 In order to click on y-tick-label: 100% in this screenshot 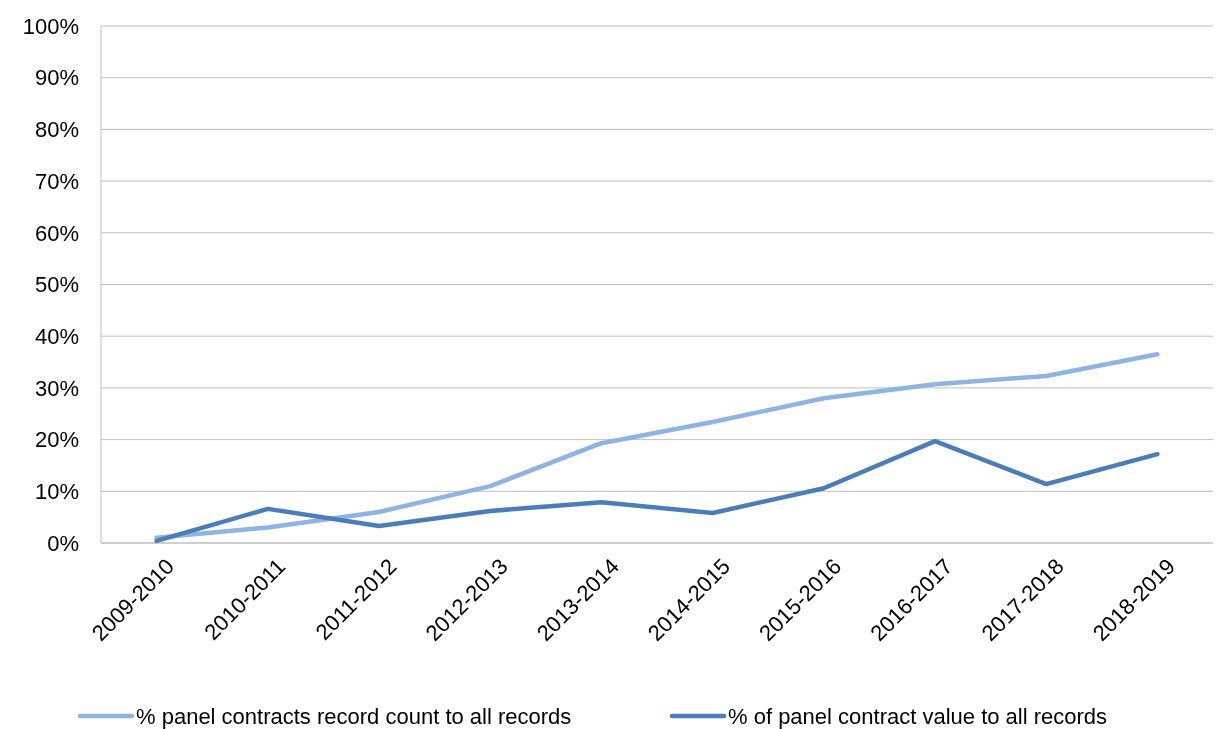, I will do `click(50, 26)`.